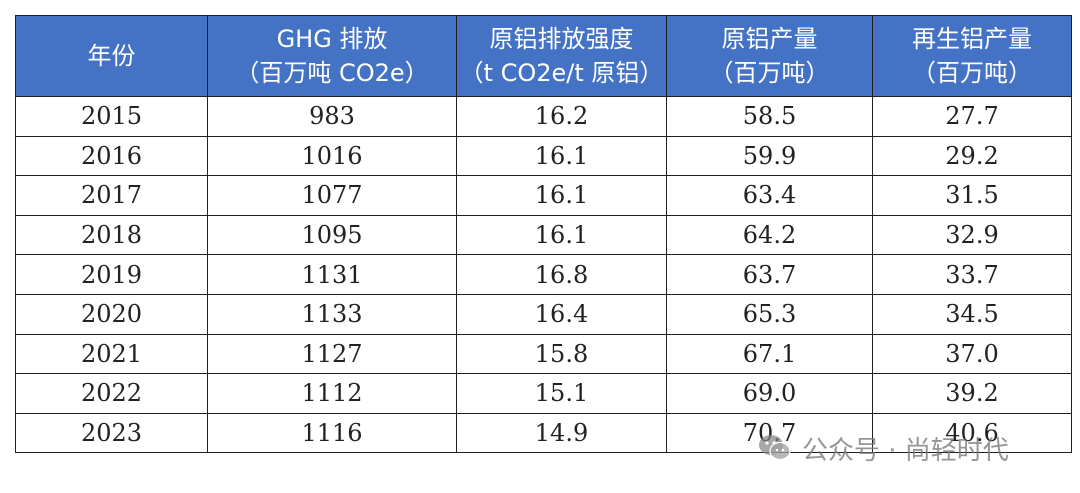  Describe the element at coordinates (561, 73) in the screenshot. I see `header-intensity-unit: （t CO2e/t 原铝）` at that location.